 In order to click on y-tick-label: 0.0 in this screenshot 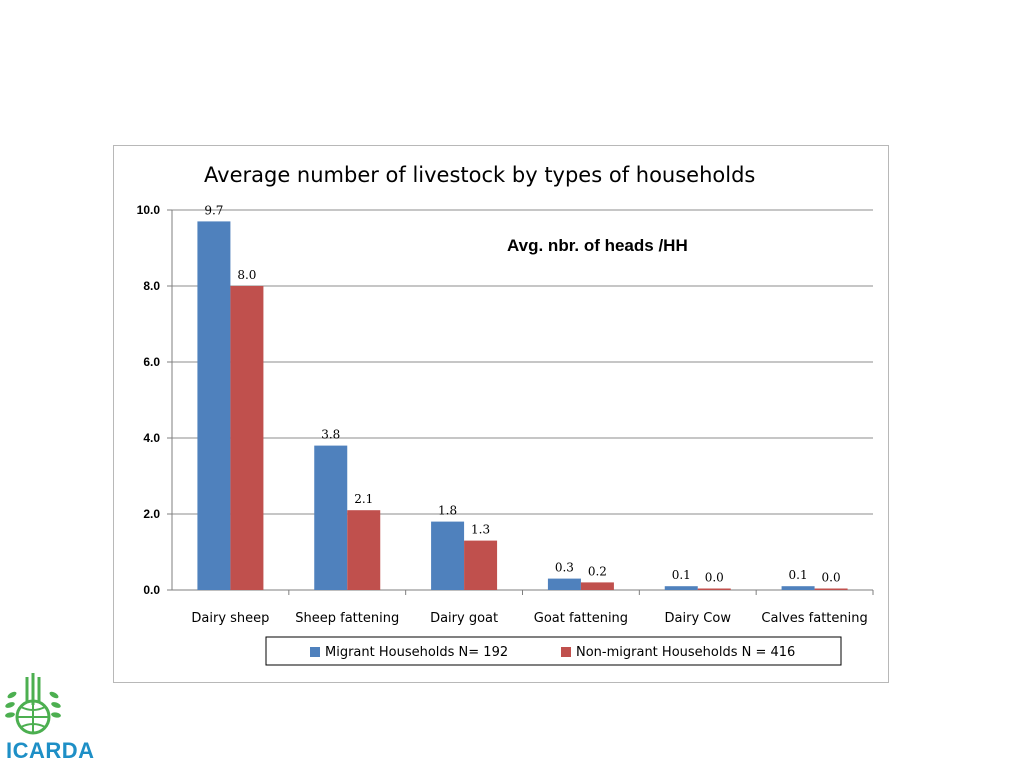, I will do `click(151, 590)`.